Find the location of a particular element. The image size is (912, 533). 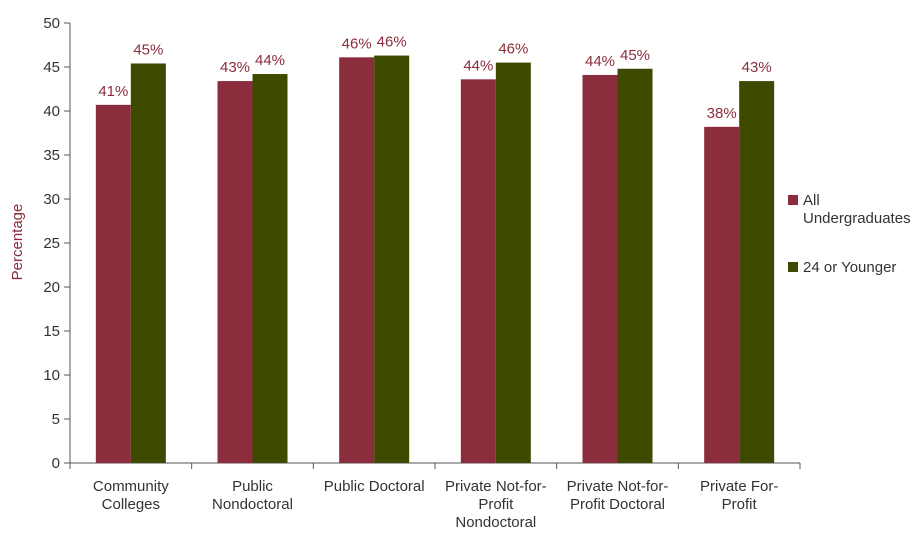

legend-label: All Undergraduates is located at coordinates (857, 209).